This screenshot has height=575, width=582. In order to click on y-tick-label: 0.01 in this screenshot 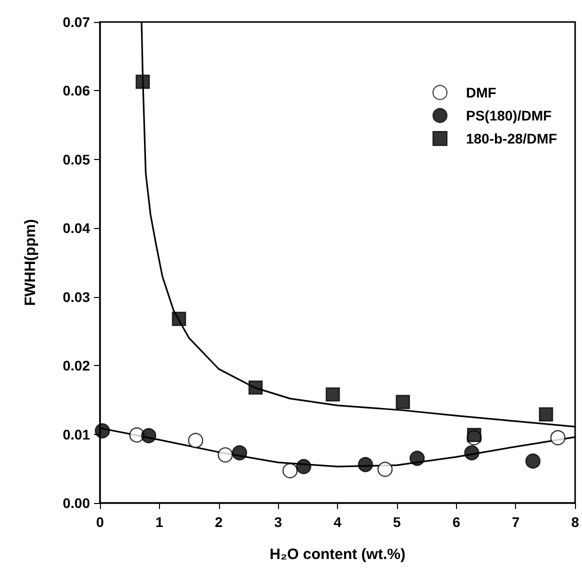, I will do `click(76, 434)`.